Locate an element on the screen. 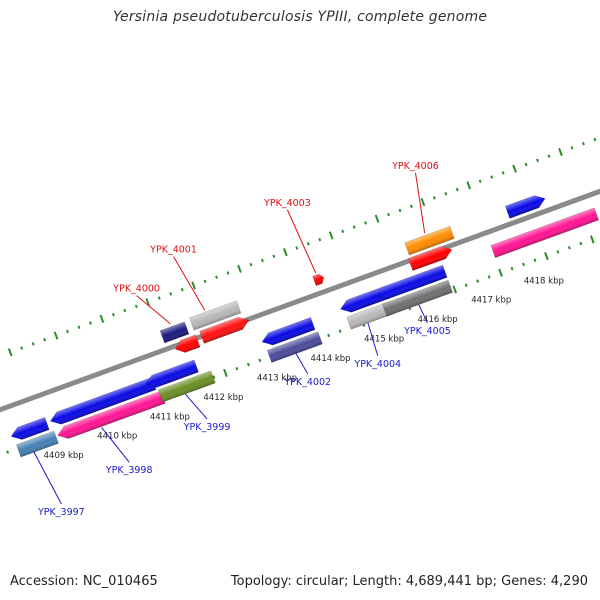 The image size is (600, 600). gene-label: YPK_4003 is located at coordinates (287, 203).